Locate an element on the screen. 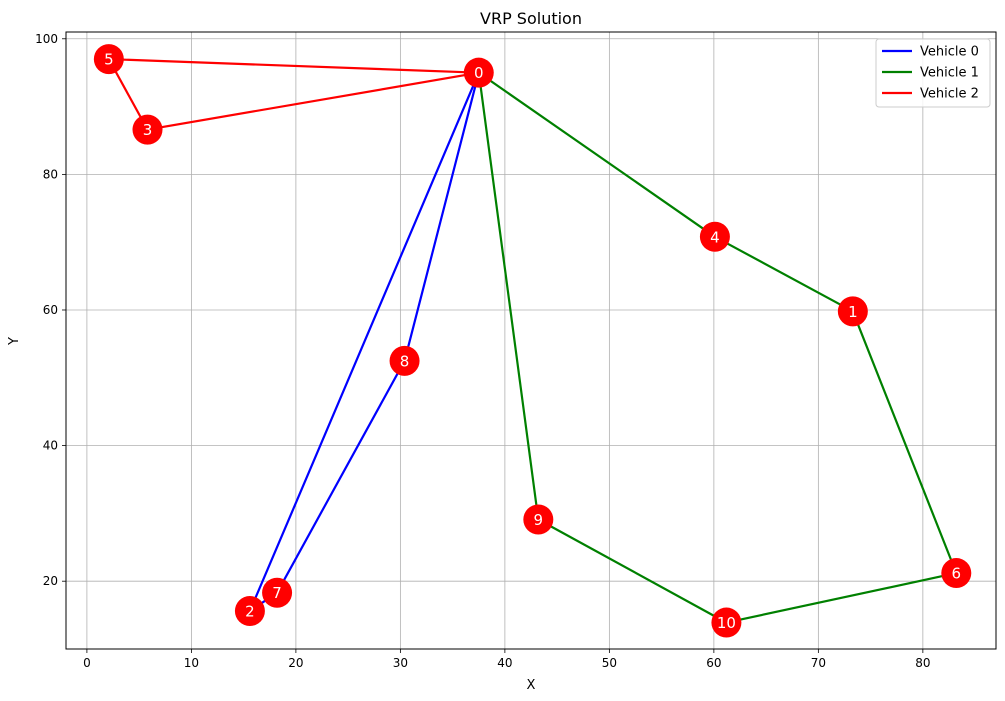  x-tick-label: 50 is located at coordinates (609, 663).